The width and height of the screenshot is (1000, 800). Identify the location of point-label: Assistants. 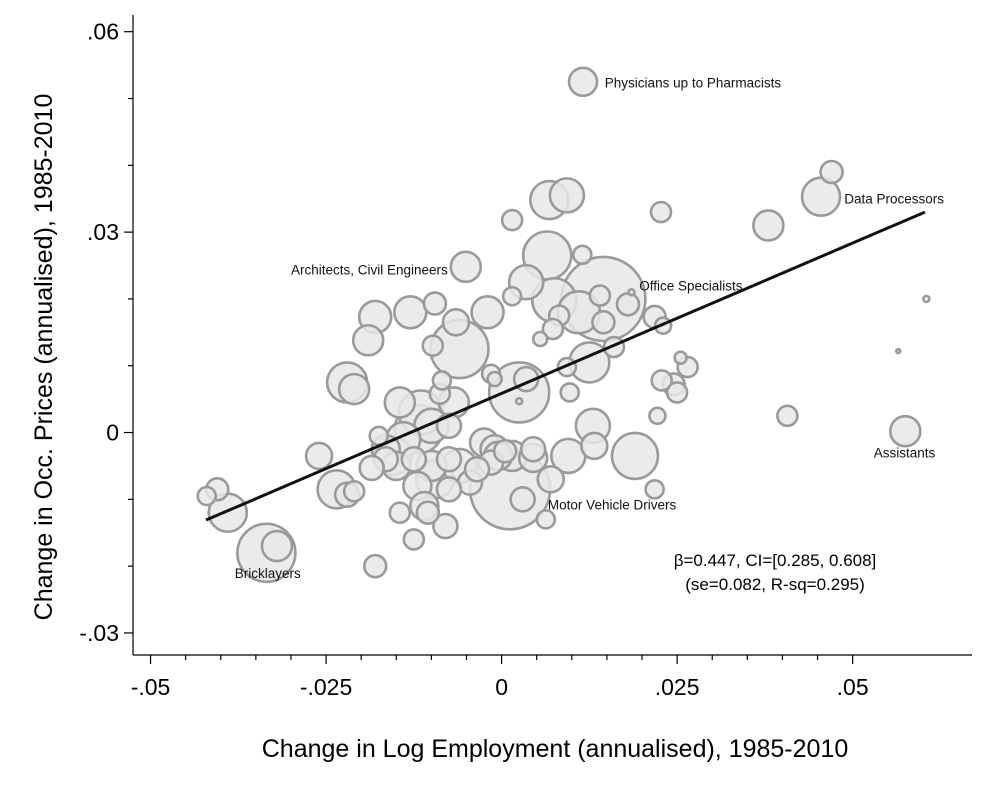
(905, 453).